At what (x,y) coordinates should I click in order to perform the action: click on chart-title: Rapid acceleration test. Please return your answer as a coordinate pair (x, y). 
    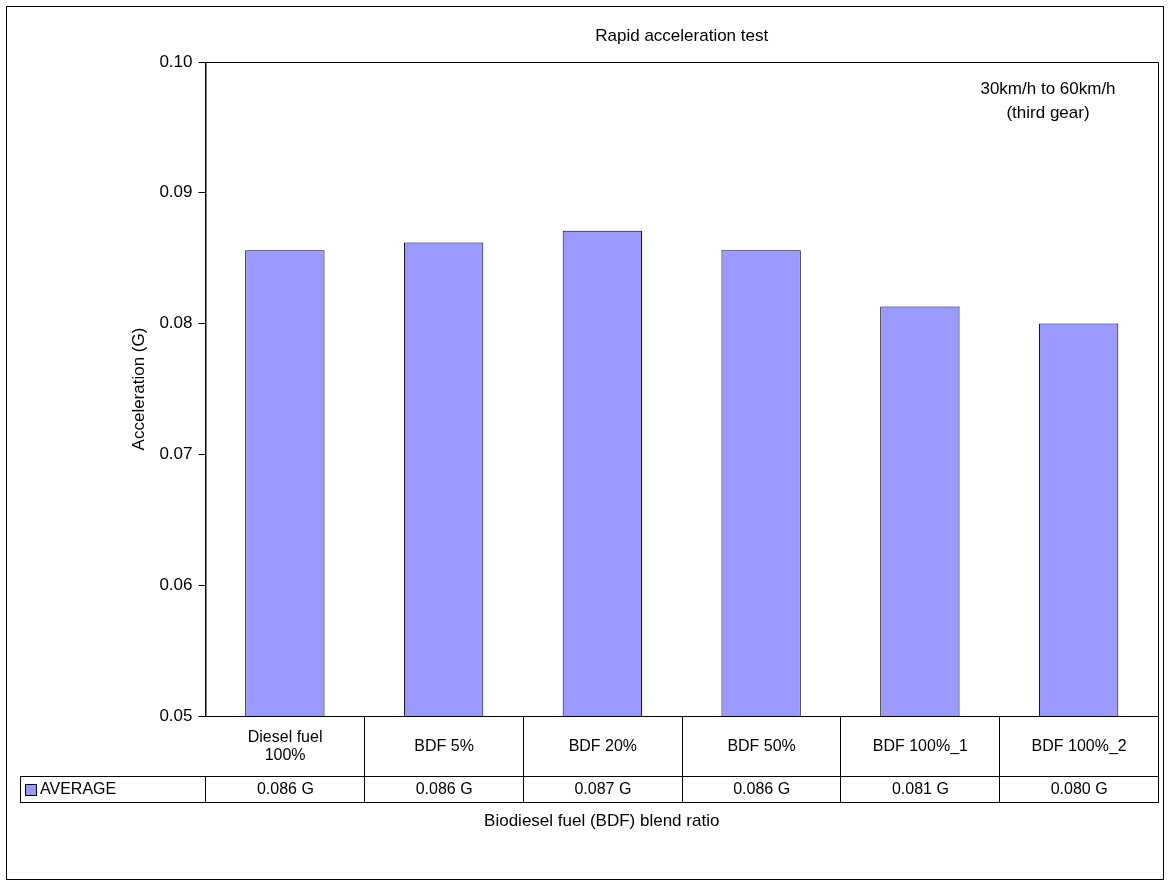
    Looking at the image, I should click on (682, 36).